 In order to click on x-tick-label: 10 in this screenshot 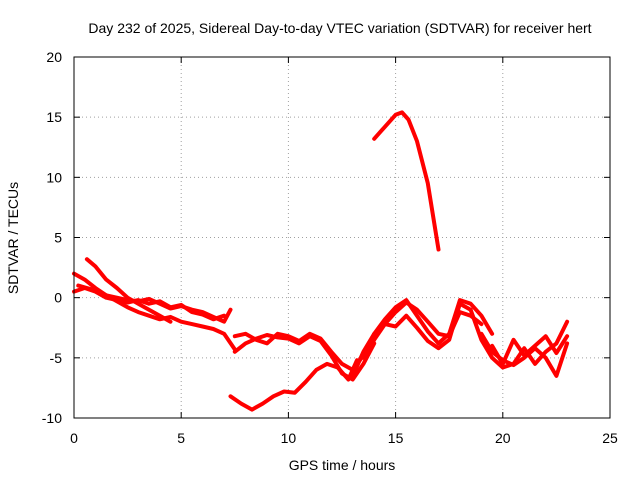, I will do `click(289, 438)`.